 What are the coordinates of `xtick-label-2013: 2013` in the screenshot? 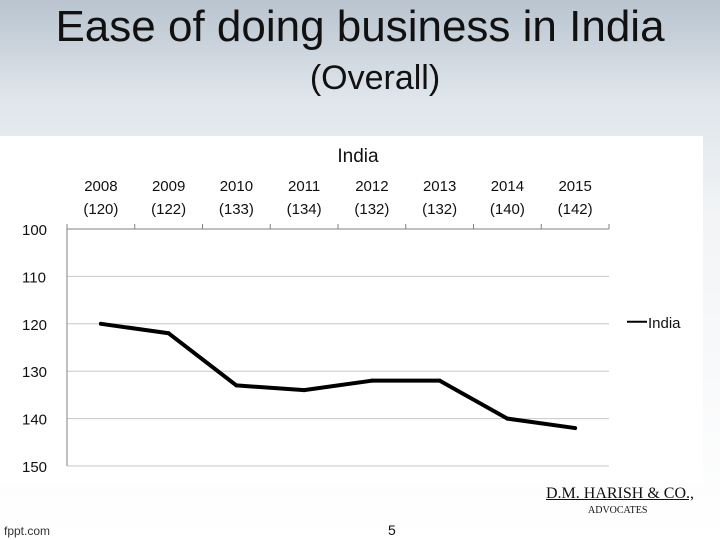 It's located at (439, 186).